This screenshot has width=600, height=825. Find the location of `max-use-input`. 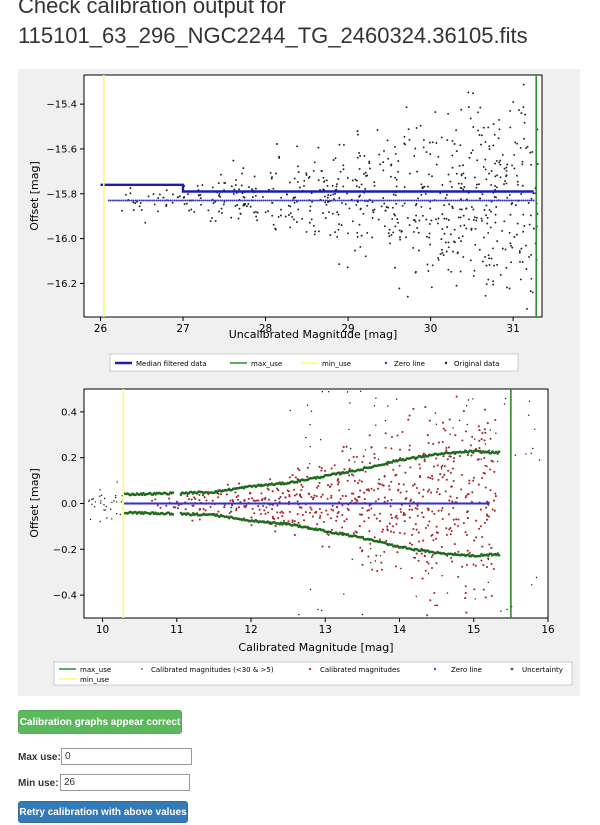

max-use-input is located at coordinates (126, 756).